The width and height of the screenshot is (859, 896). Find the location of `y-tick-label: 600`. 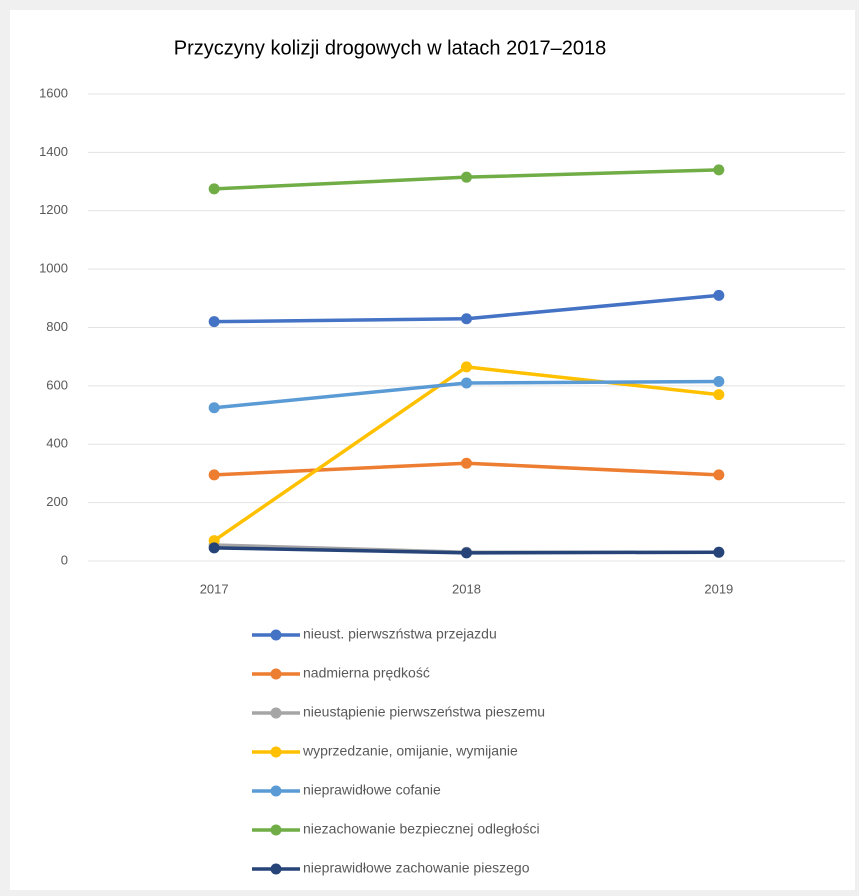

y-tick-label: 600 is located at coordinates (57, 384).